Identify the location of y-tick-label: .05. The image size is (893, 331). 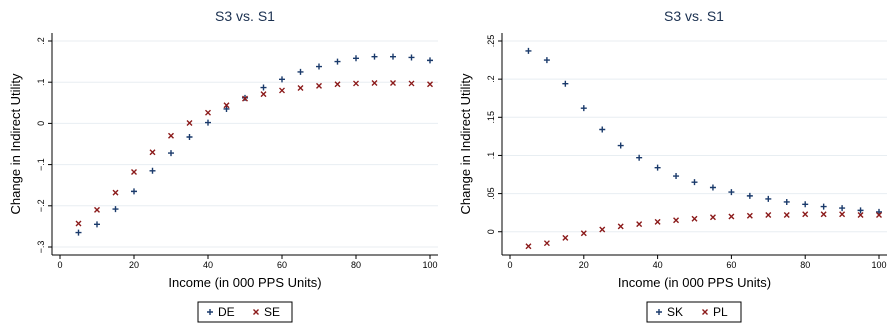
(491, 193).